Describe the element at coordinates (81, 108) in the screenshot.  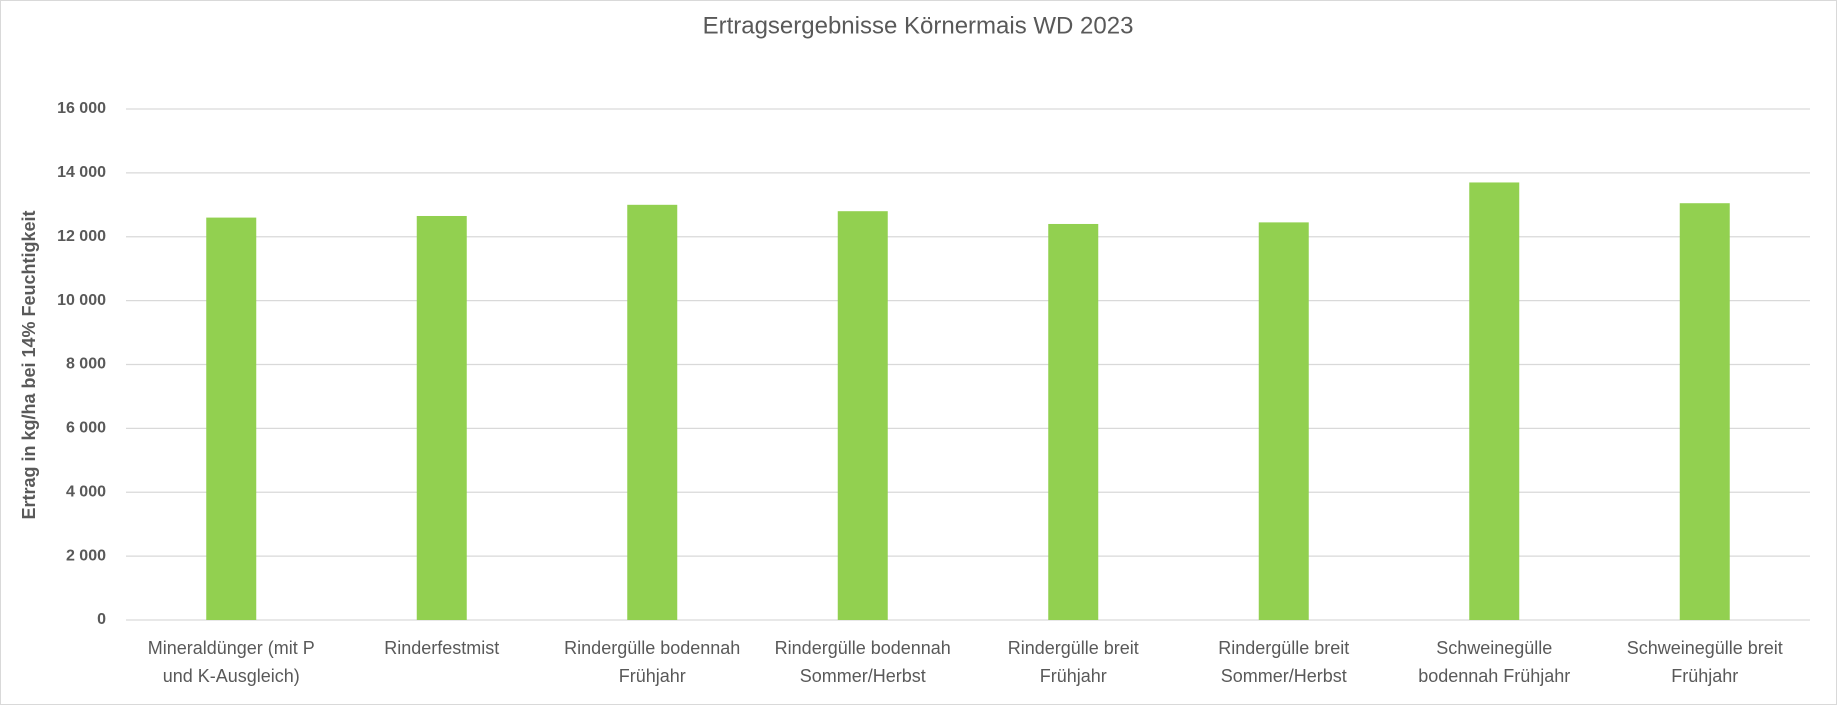
I see `y-tick-label: 16 000` at that location.